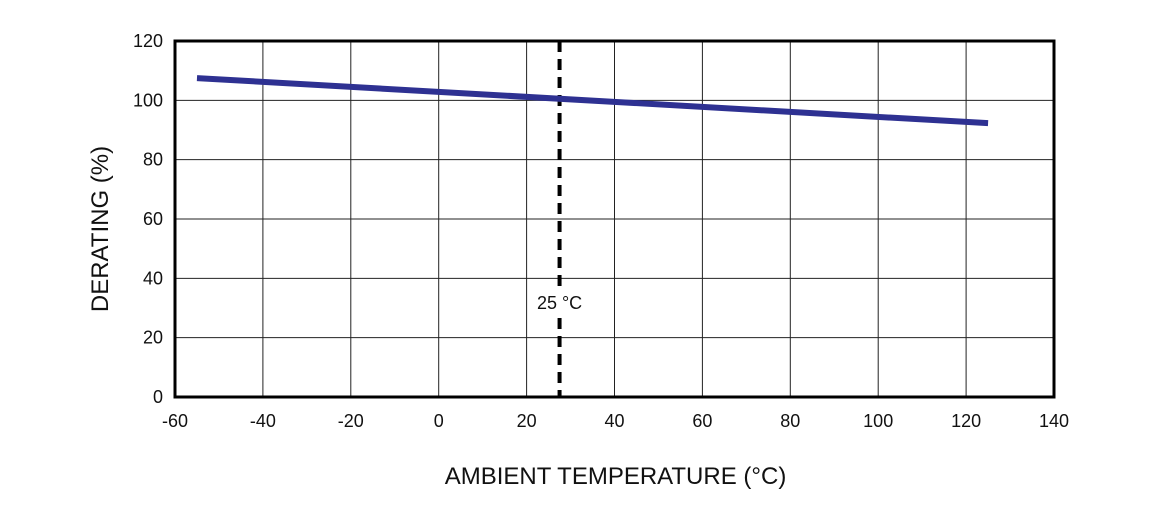 The height and width of the screenshot is (508, 1170). I want to click on x-tick-label: 60, so click(702, 421).